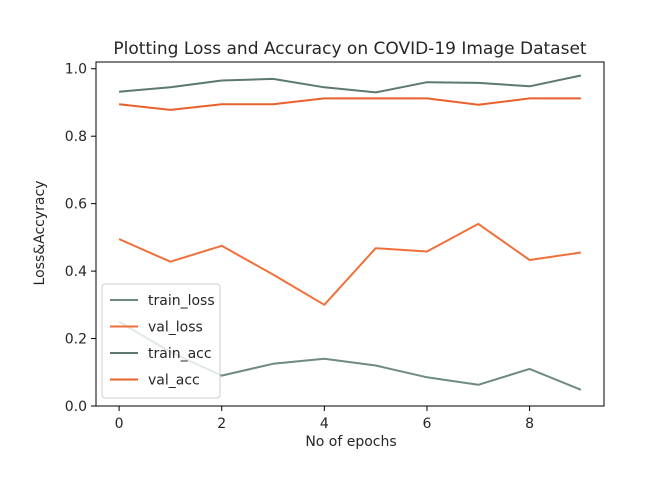 This screenshot has height=480, width=666. What do you see at coordinates (40, 233) in the screenshot?
I see `y-axis-label: Loss&Accyracy` at bounding box center [40, 233].